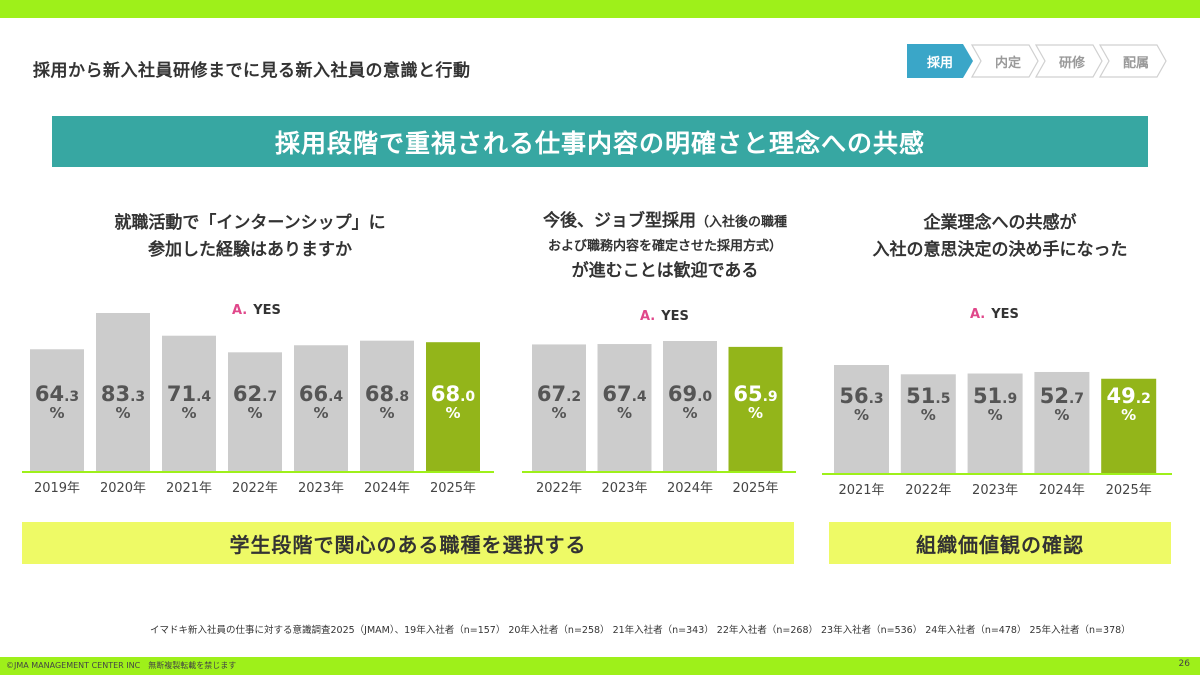 Image resolution: width=1200 pixels, height=675 pixels. I want to click on category-label: 2019年, so click(57, 488).